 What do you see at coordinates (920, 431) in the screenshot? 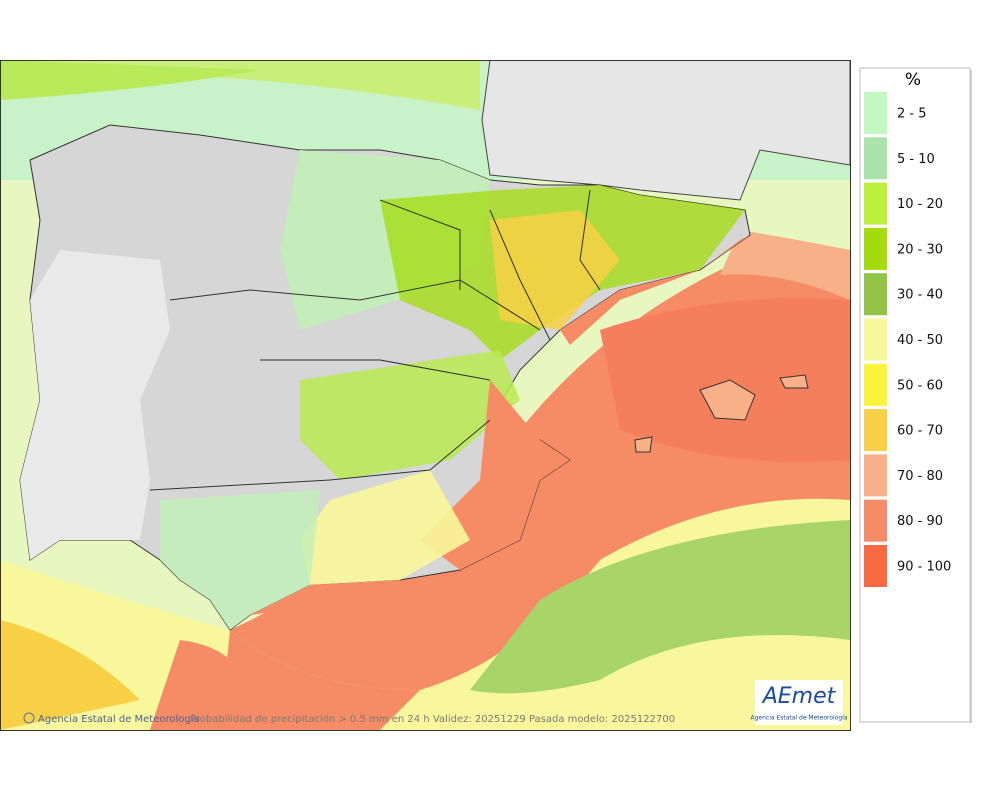
I see `legend-label: 60 - 70` at bounding box center [920, 431].